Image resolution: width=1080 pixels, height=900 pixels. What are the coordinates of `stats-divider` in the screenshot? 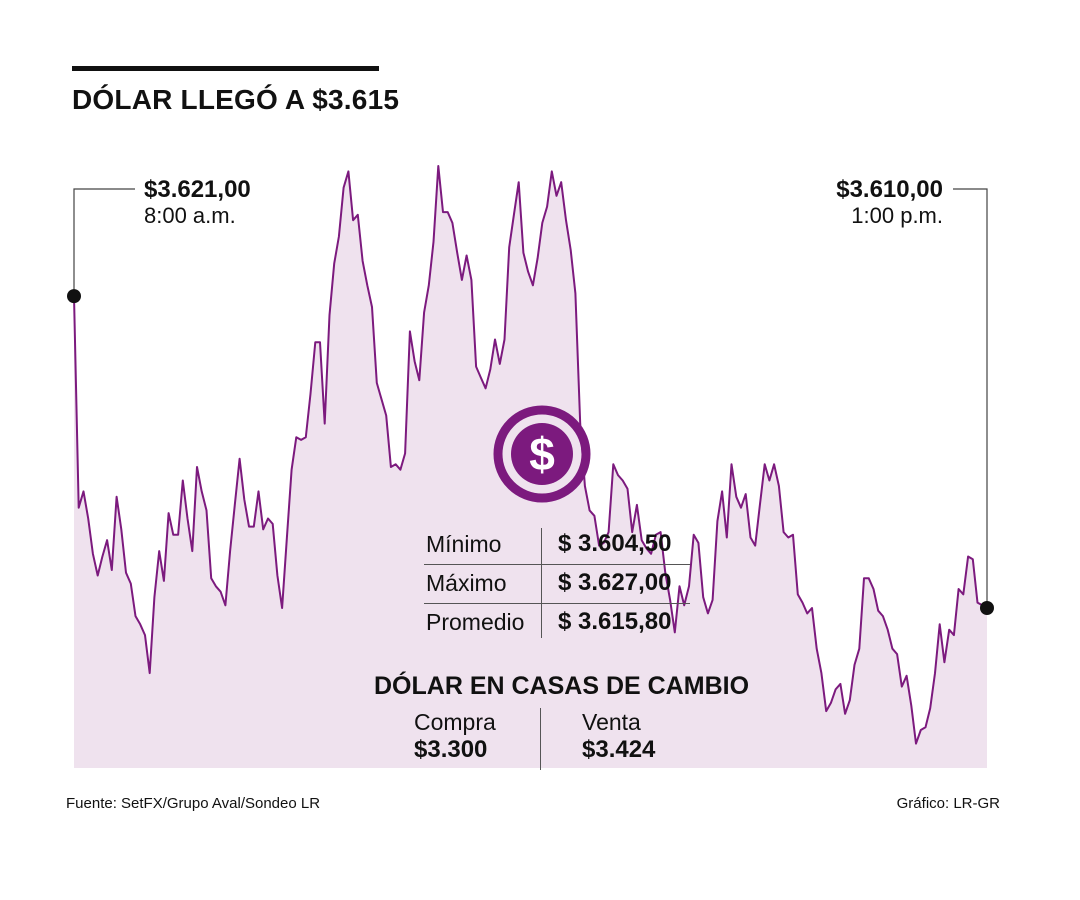 It's located at (541, 583).